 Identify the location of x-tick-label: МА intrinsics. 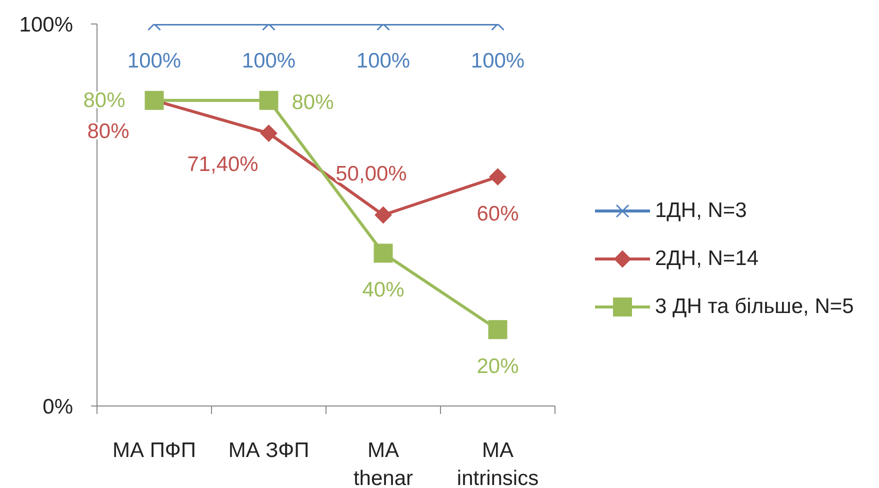
(497, 463).